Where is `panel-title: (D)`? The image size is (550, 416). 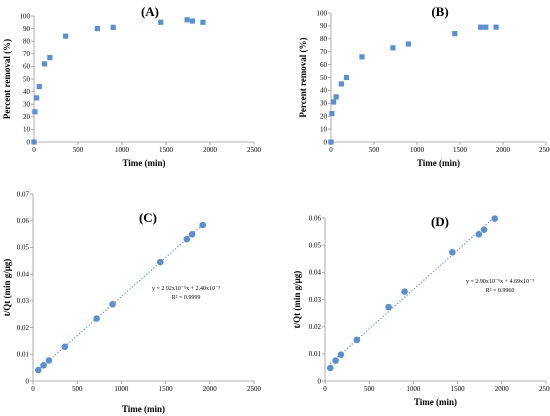
panel-title: (D) is located at coordinates (440, 221).